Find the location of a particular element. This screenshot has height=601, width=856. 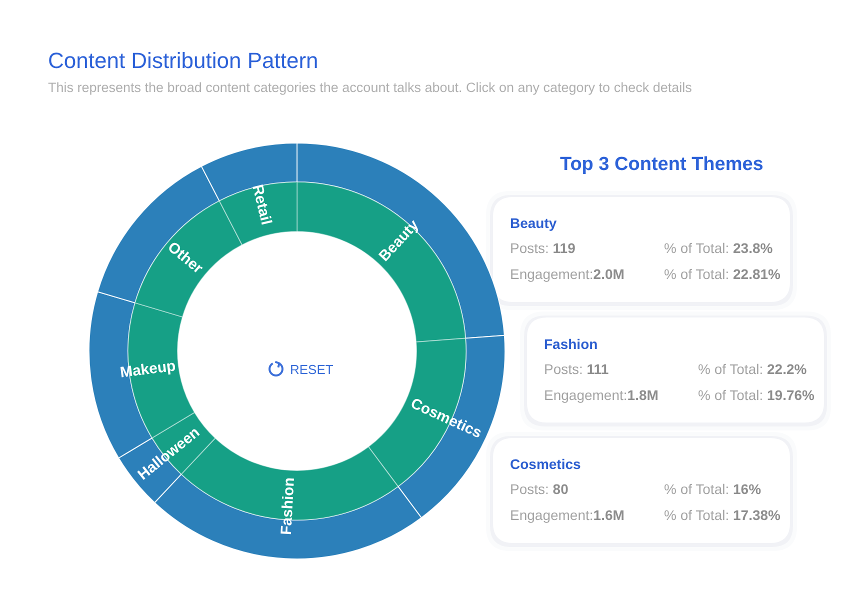

text: Posts: 119 is located at coordinates (543, 248).